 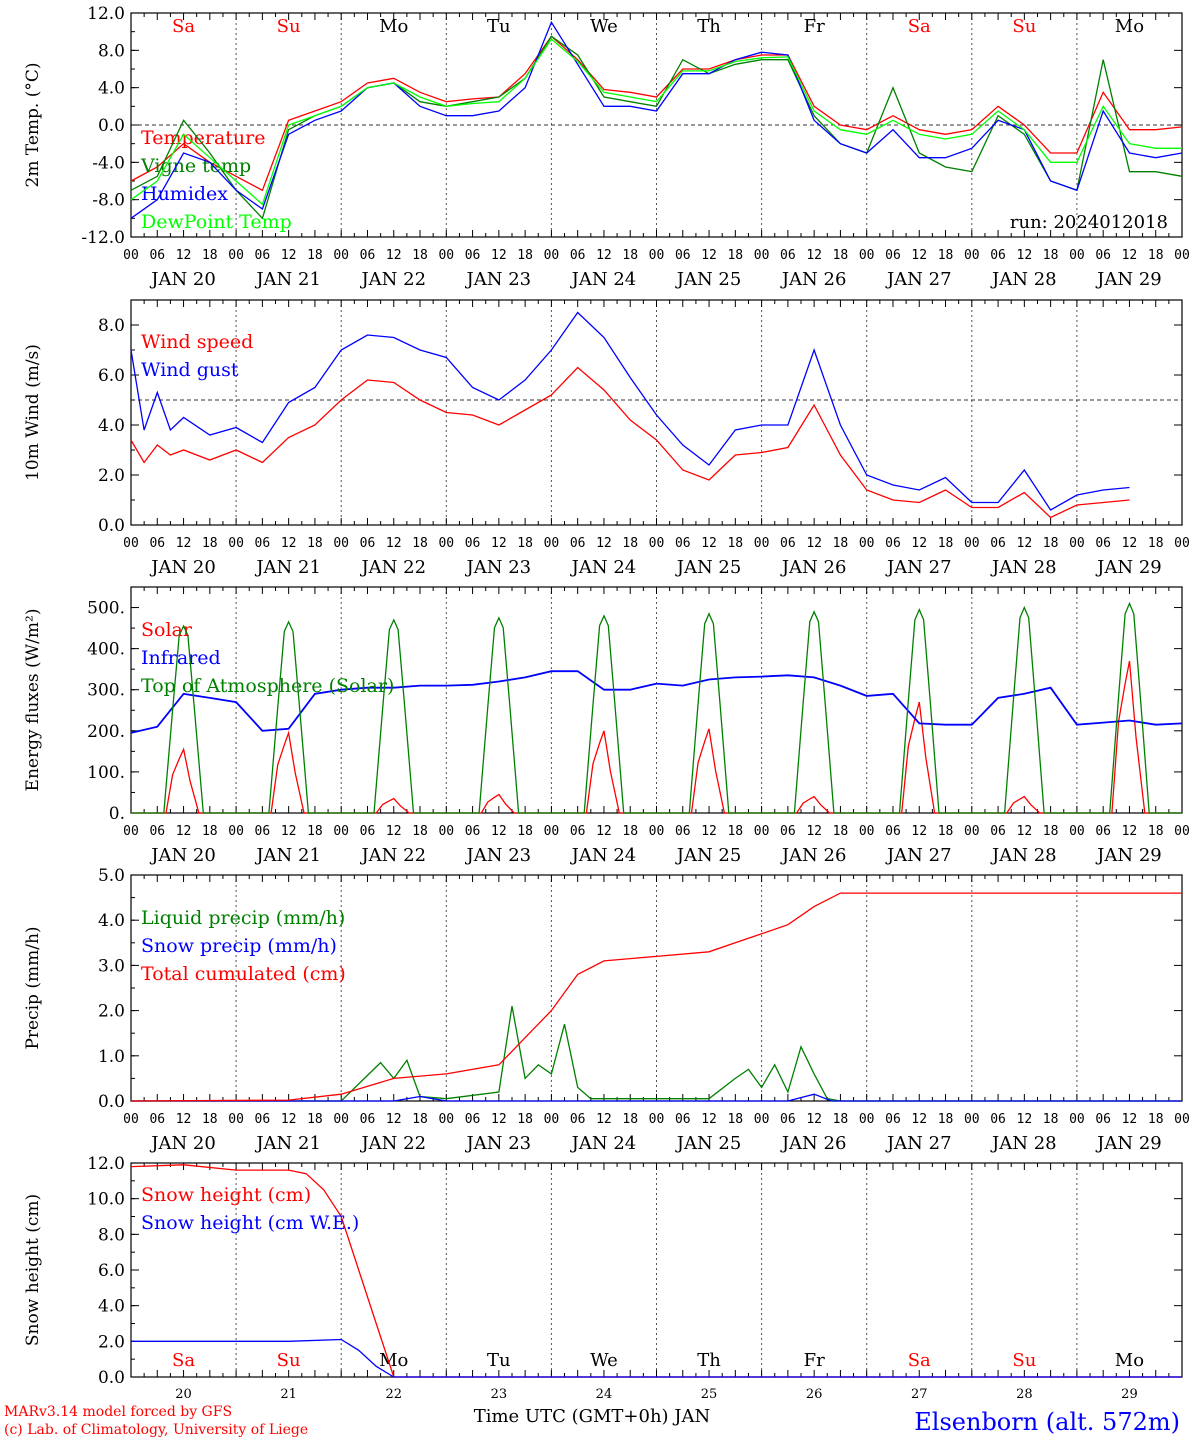 I want to click on day-label: JAN 20, so click(x=182, y=1143).